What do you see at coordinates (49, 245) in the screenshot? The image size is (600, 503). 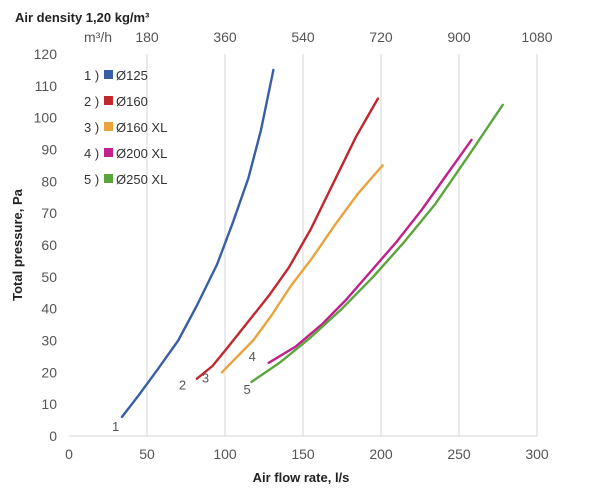 I see `y-tick-label: 60` at bounding box center [49, 245].